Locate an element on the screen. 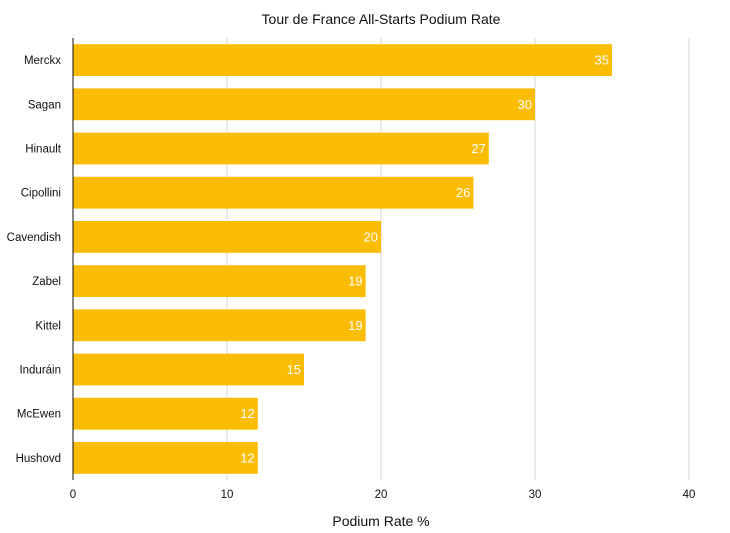  x-tick-label: 40 is located at coordinates (689, 495).